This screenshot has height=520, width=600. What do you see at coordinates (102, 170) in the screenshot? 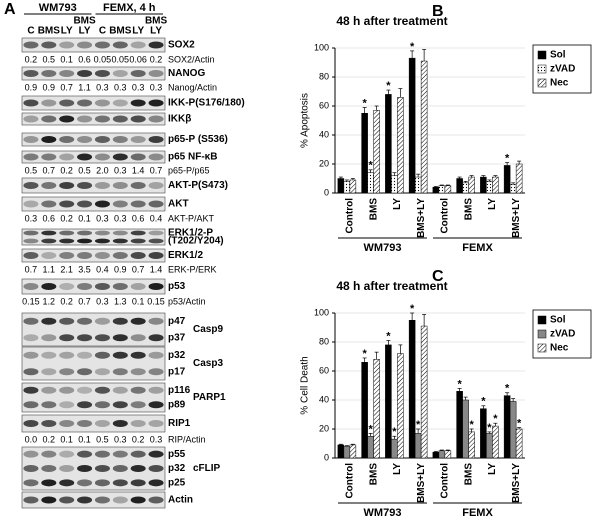
I see `ratio-value: 2.0` at bounding box center [102, 170].